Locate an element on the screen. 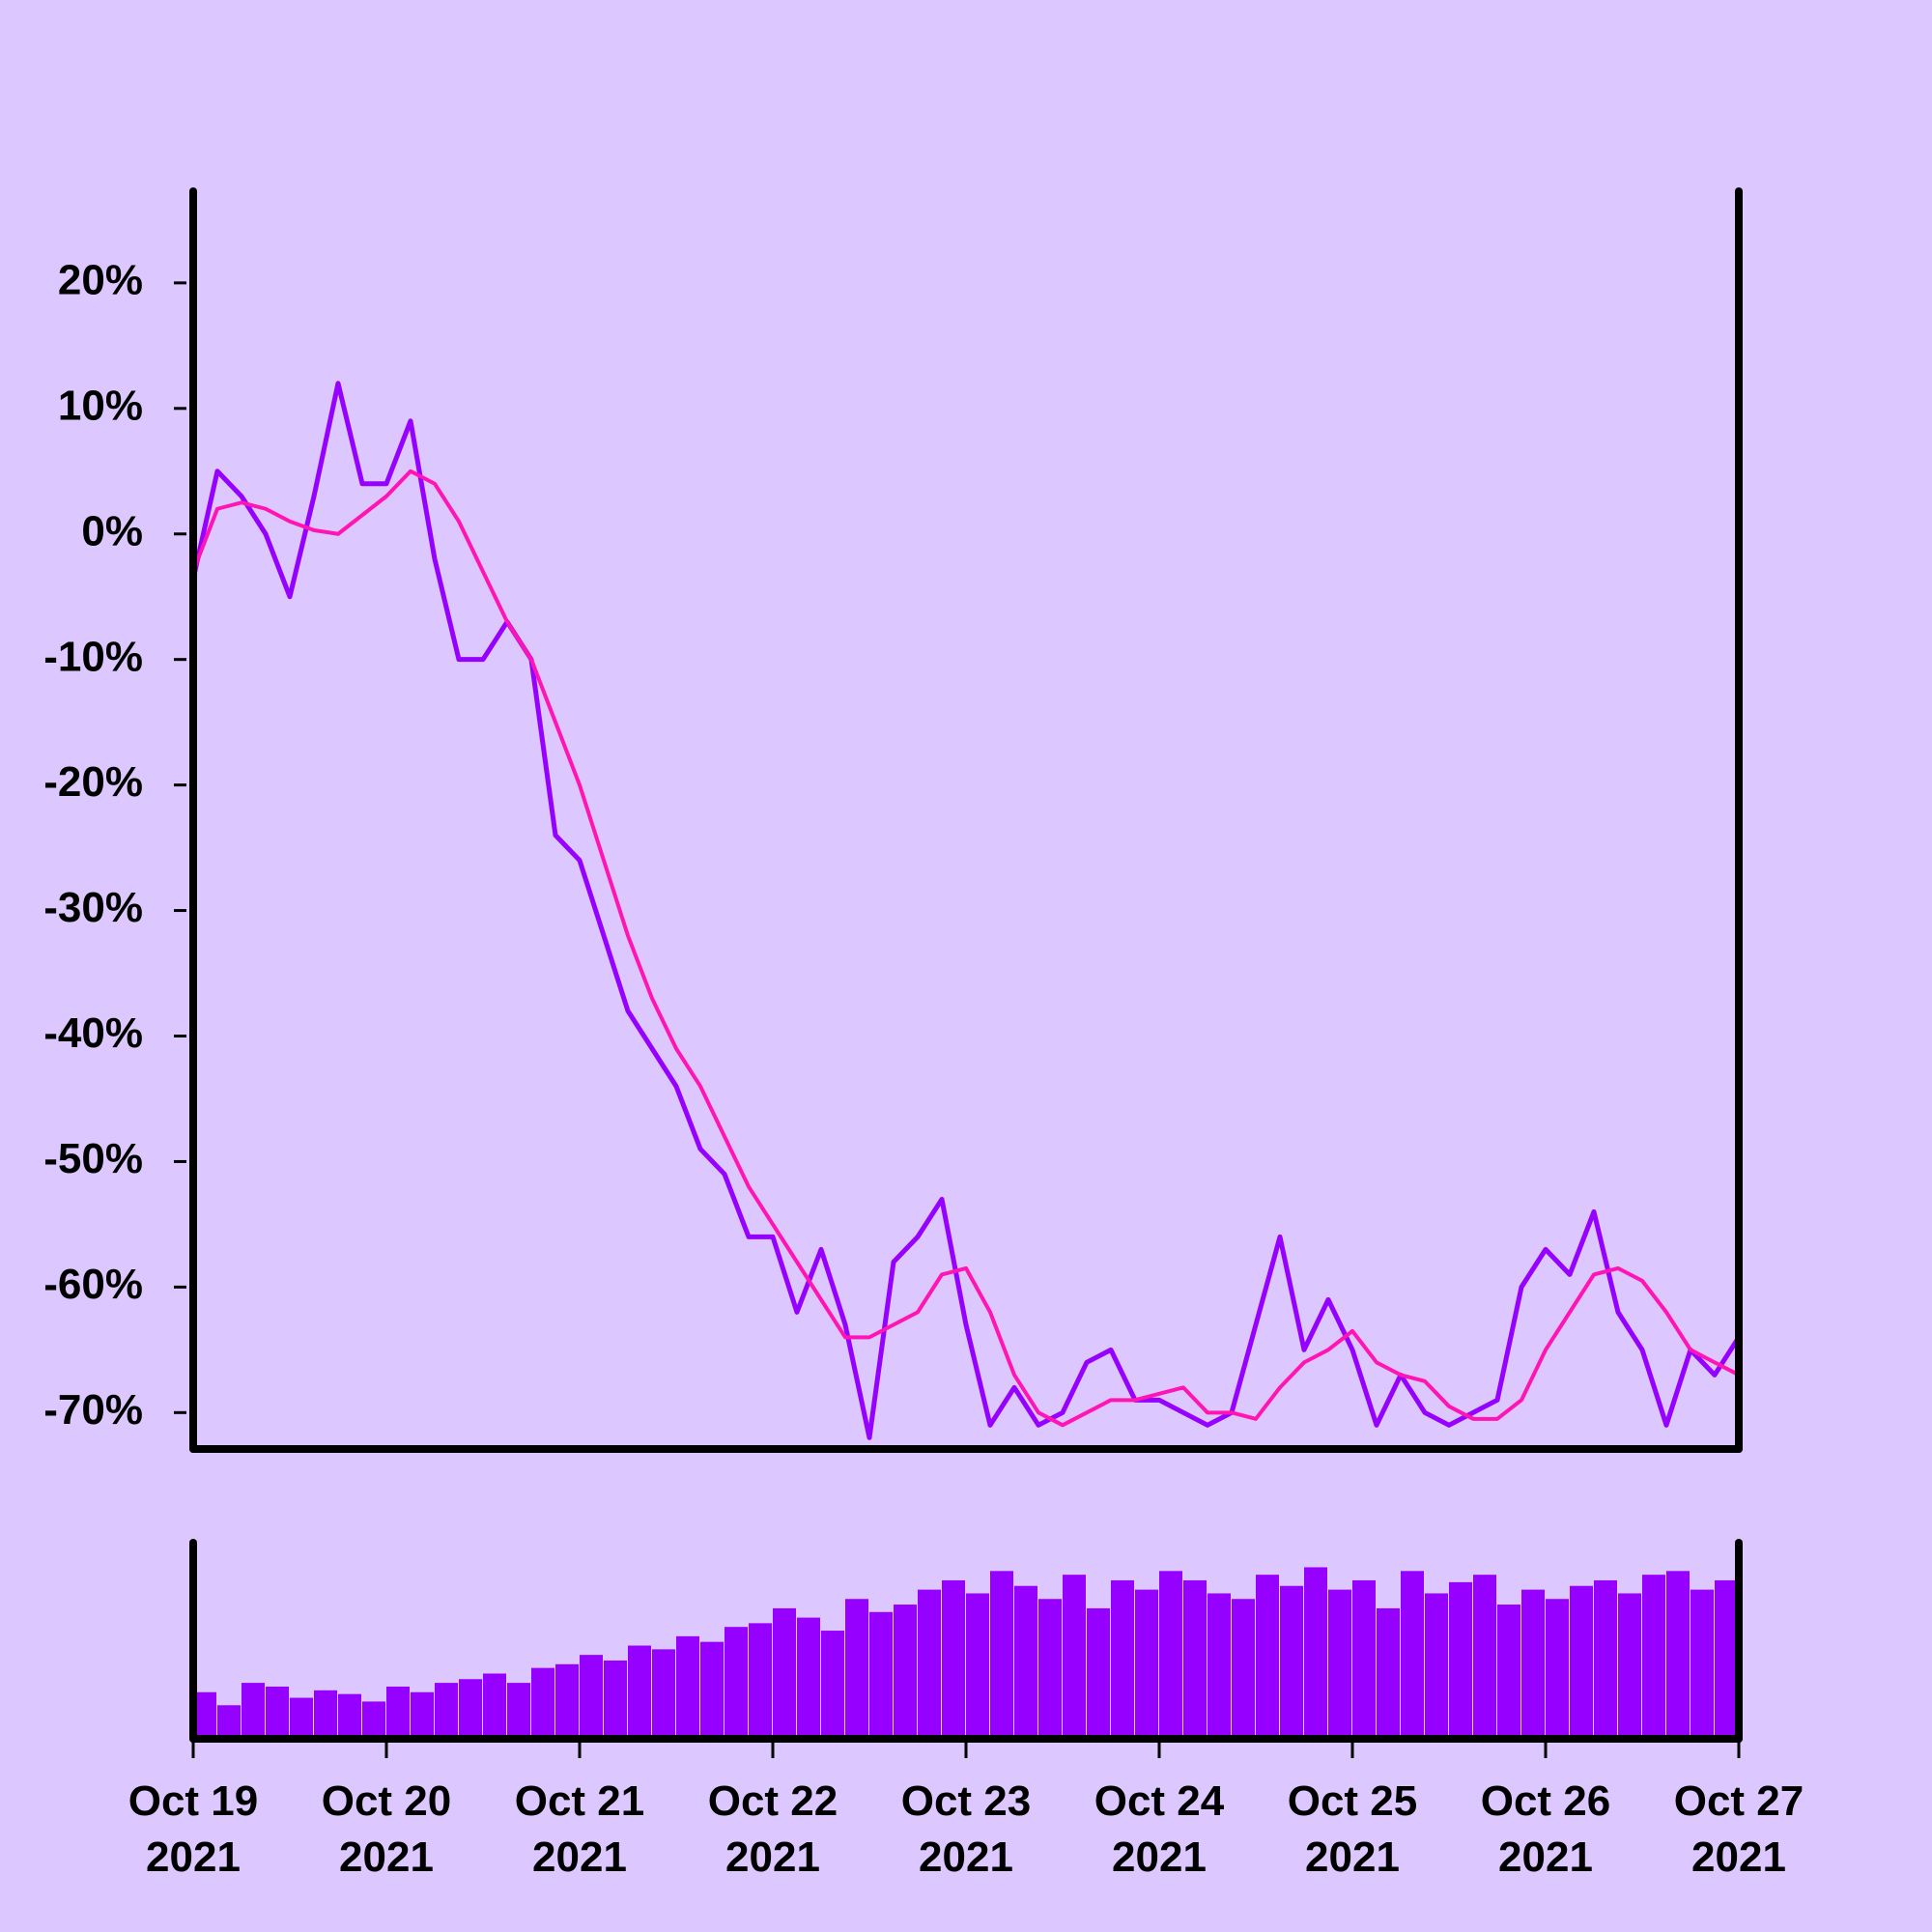  x-tick-label: Oct 20 2021 is located at coordinates (386, 1829).